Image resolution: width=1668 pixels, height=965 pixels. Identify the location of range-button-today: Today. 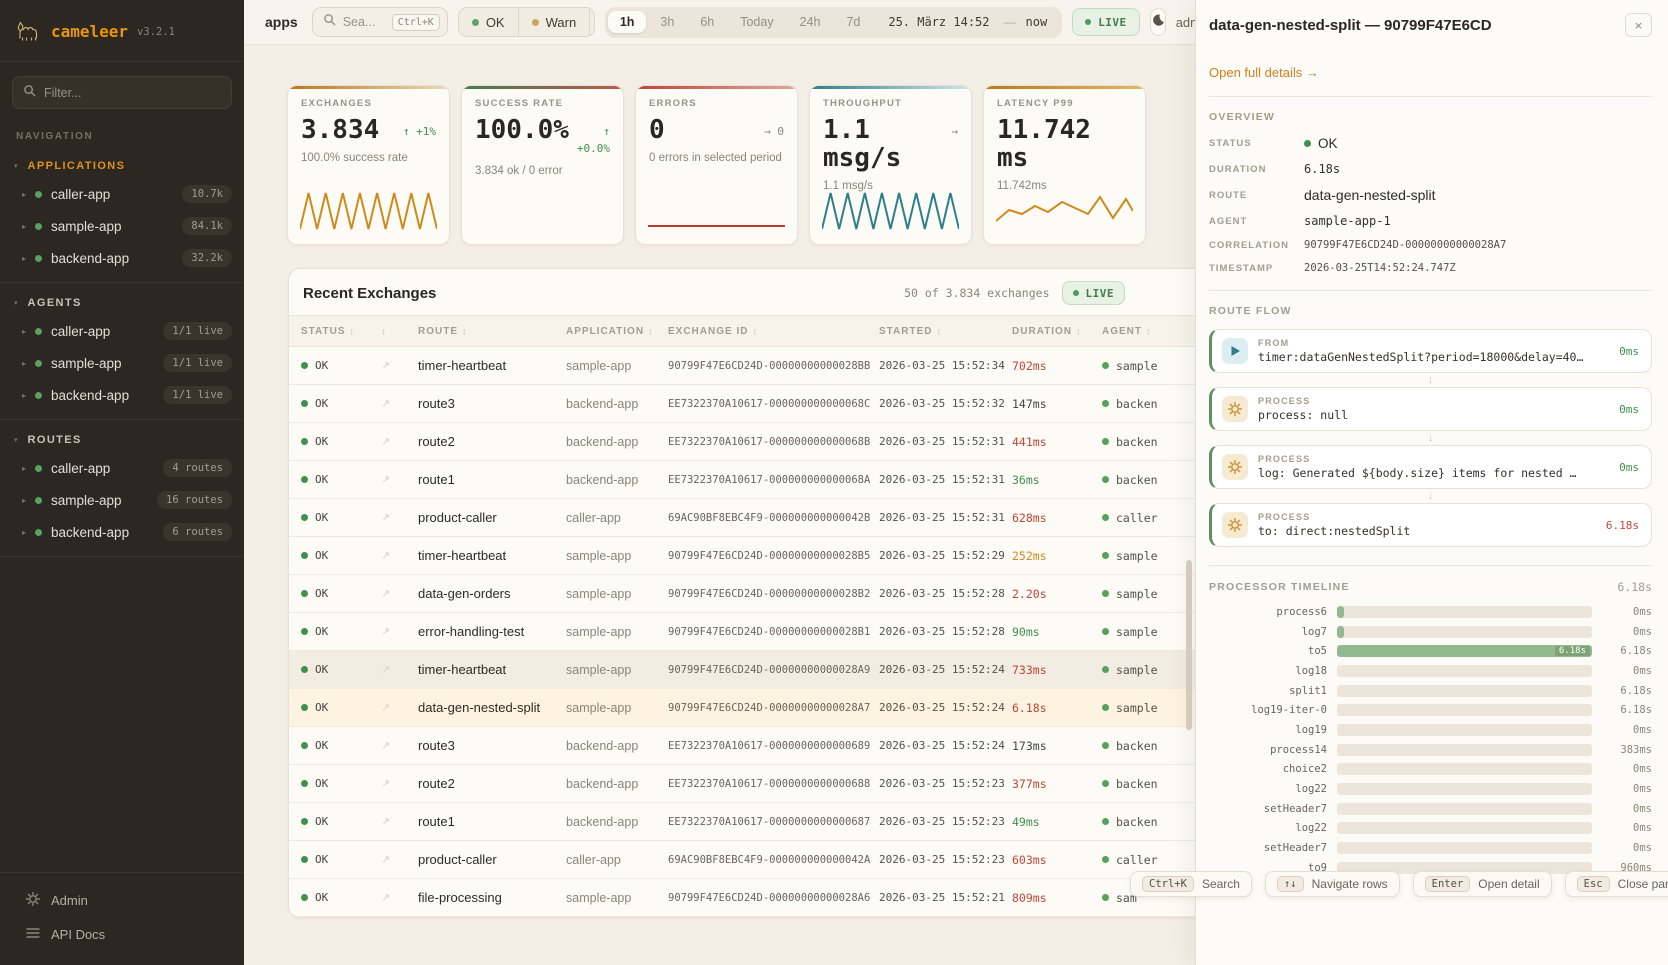
(757, 22).